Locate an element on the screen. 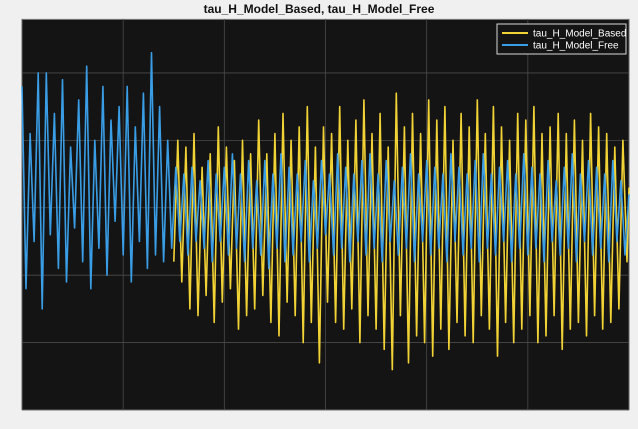  legend-label-model-based: tau_H_Model_Based is located at coordinates (579, 34).